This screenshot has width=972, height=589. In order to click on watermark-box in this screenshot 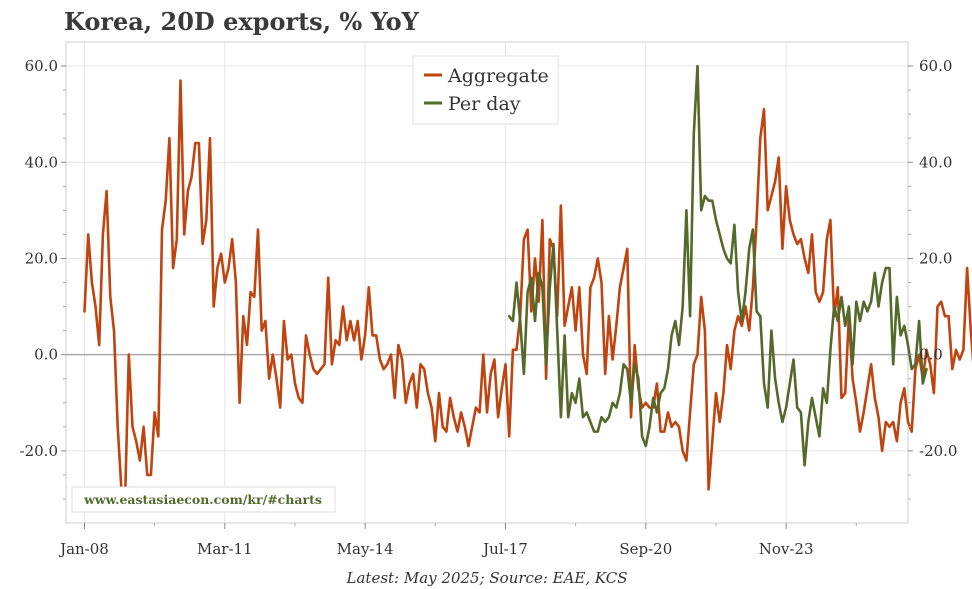, I will do `click(203, 499)`.